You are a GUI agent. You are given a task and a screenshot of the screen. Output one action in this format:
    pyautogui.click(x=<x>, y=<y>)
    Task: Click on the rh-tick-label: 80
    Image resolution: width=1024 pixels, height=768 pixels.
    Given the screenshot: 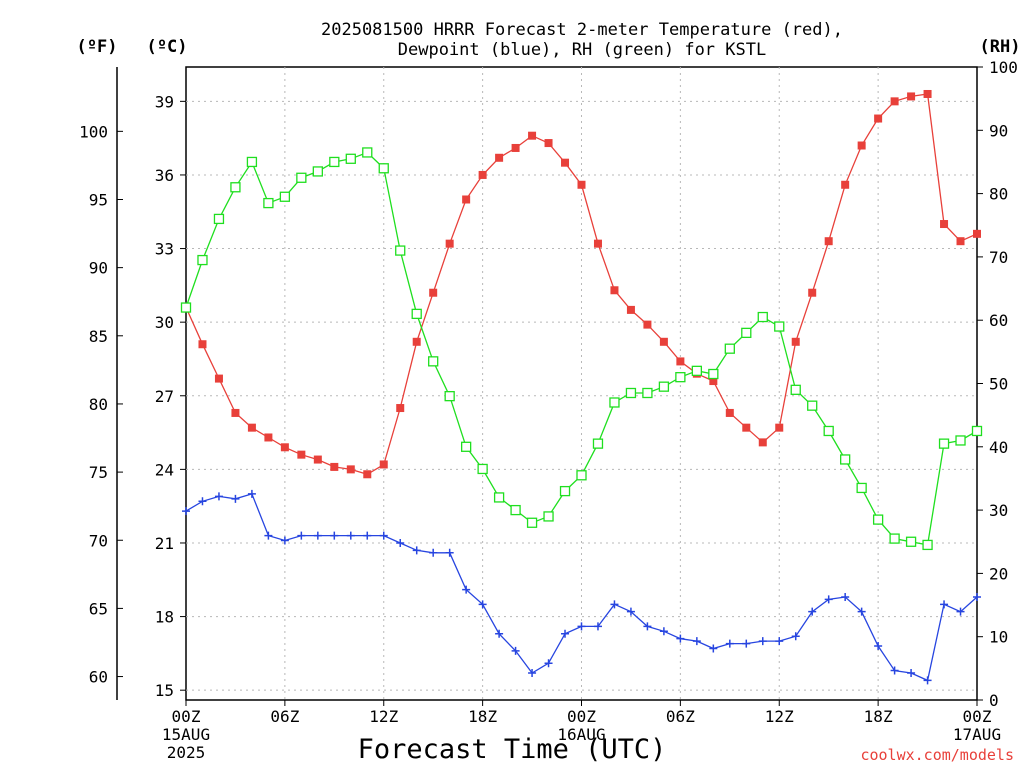 What is the action you would take?
    pyautogui.click(x=998, y=194)
    